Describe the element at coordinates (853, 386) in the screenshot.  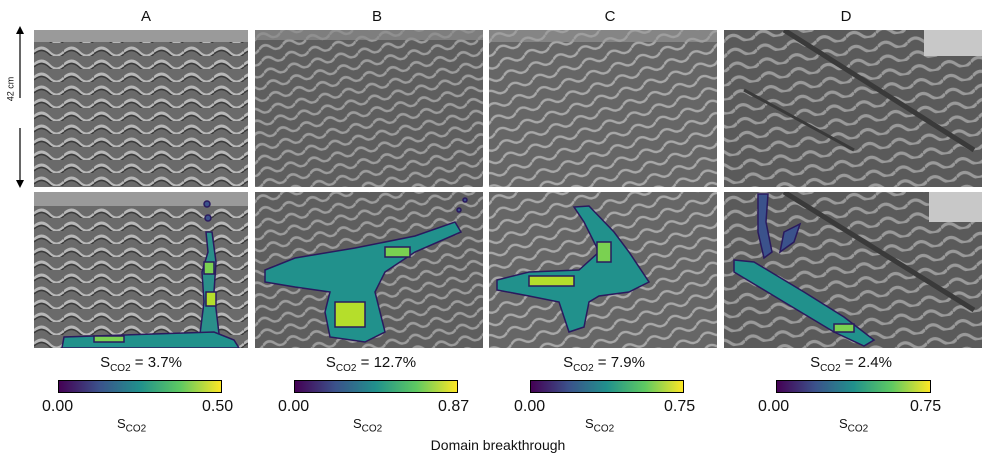
I see `colorbar-d` at that location.